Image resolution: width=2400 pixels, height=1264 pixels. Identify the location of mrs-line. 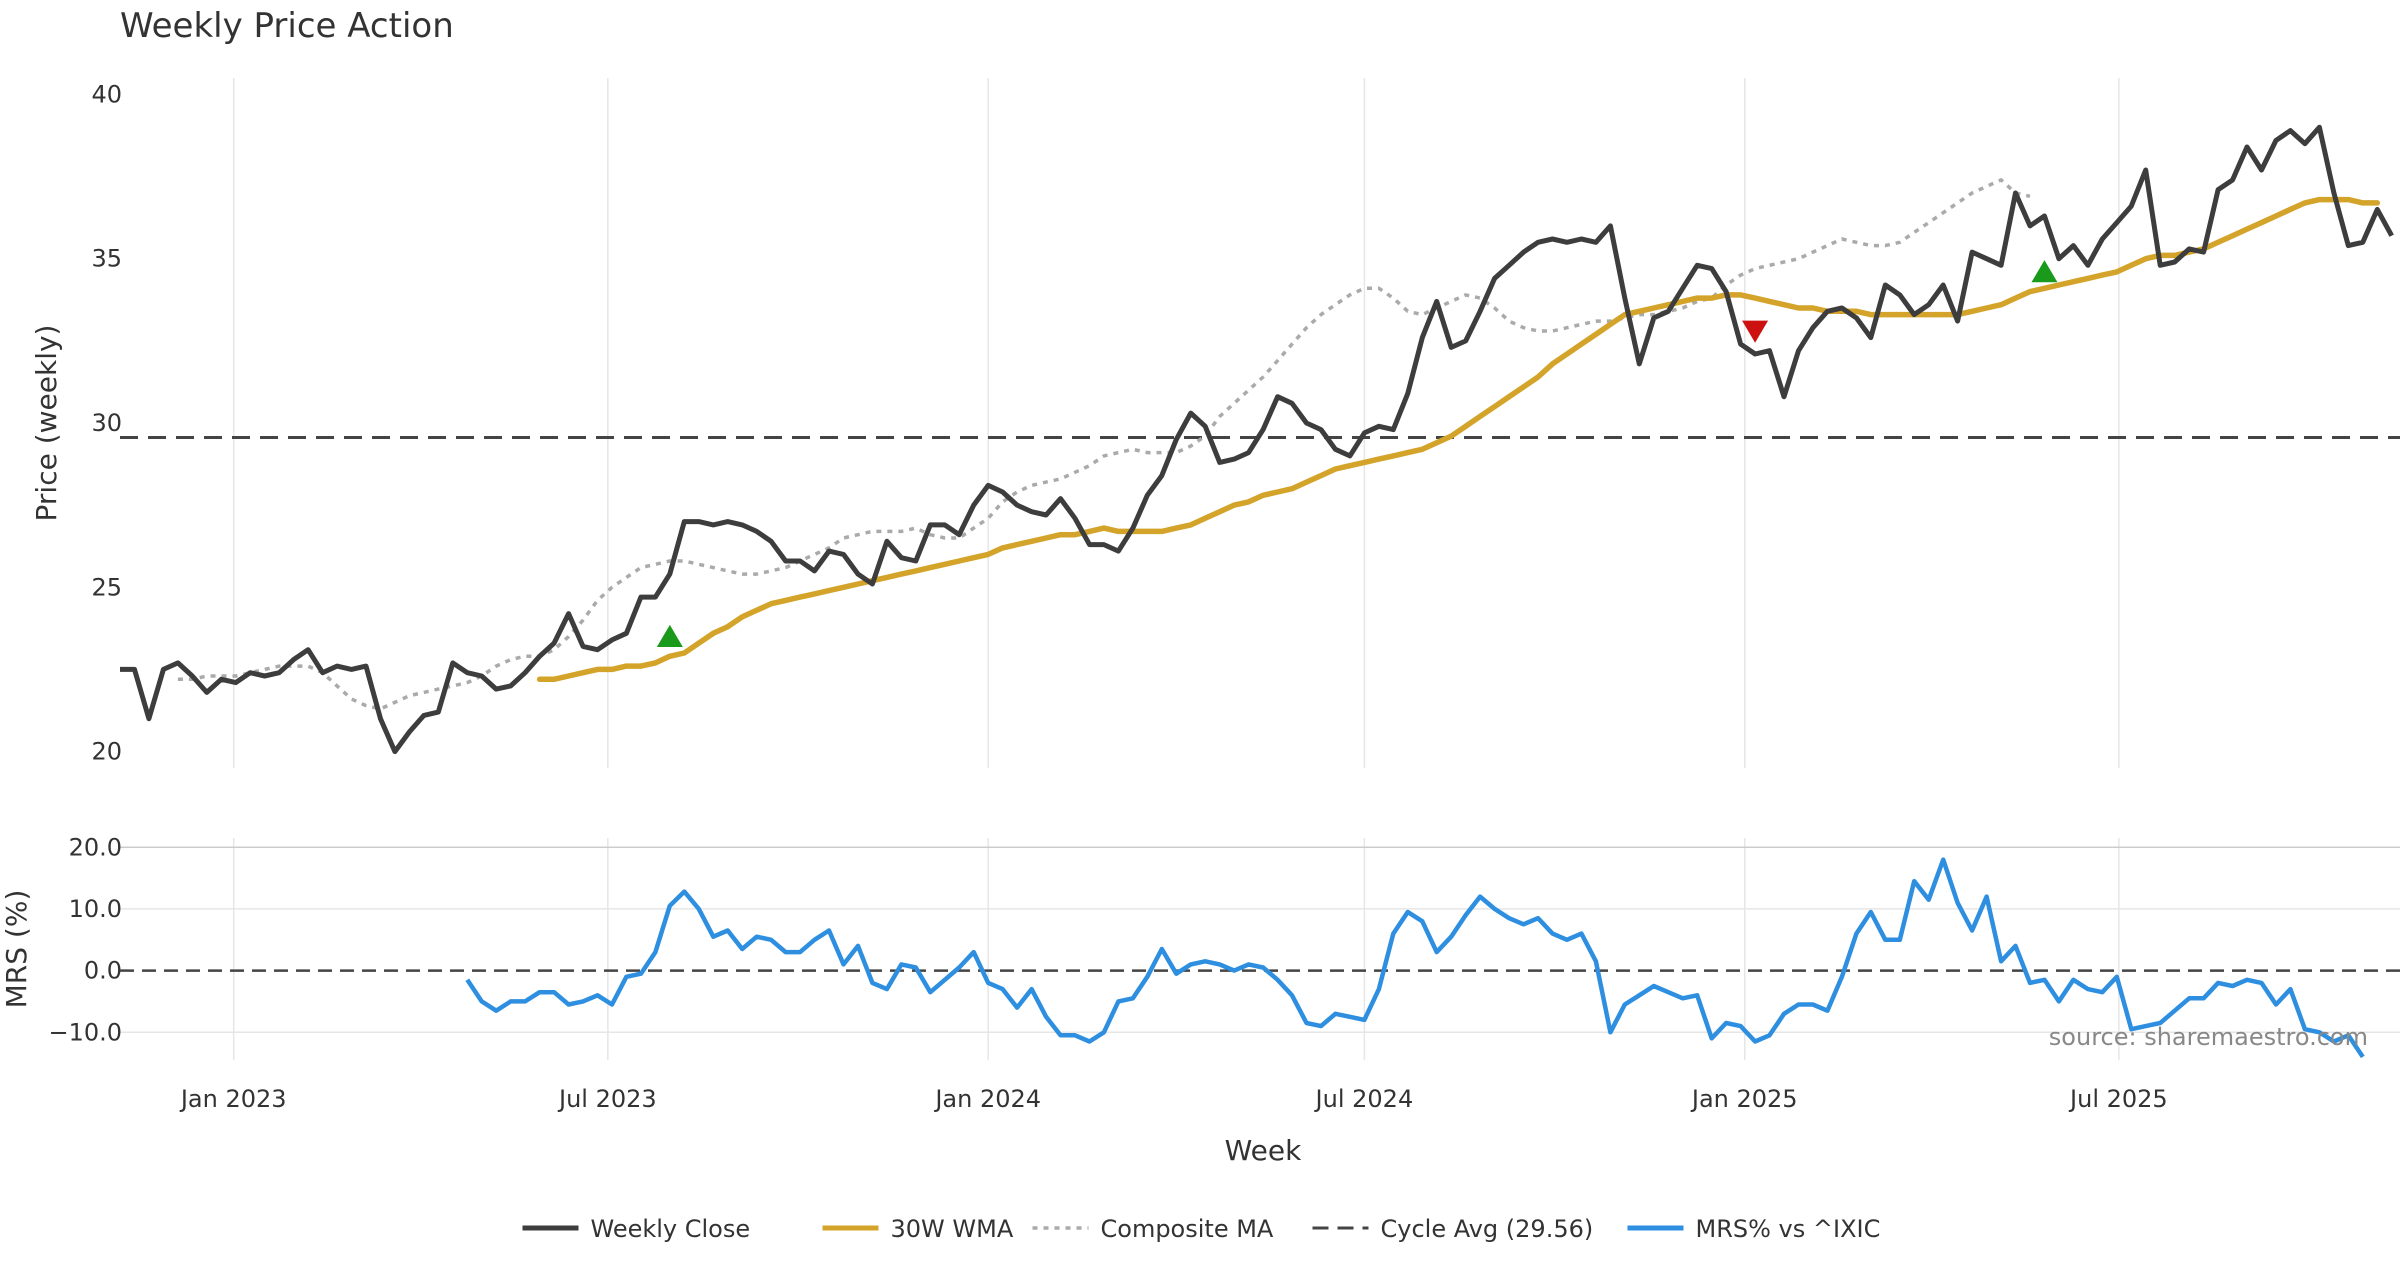
(1415, 958).